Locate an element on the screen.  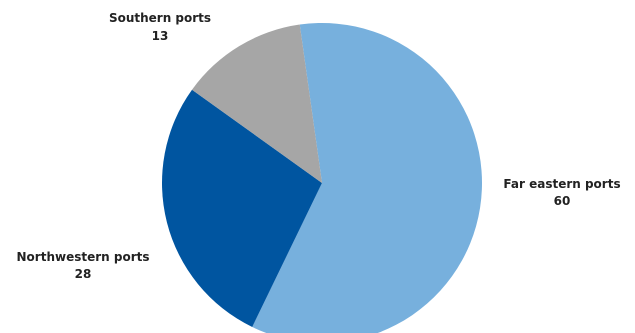
slice-label-name: Far eastern ports is located at coordinates (561, 184).